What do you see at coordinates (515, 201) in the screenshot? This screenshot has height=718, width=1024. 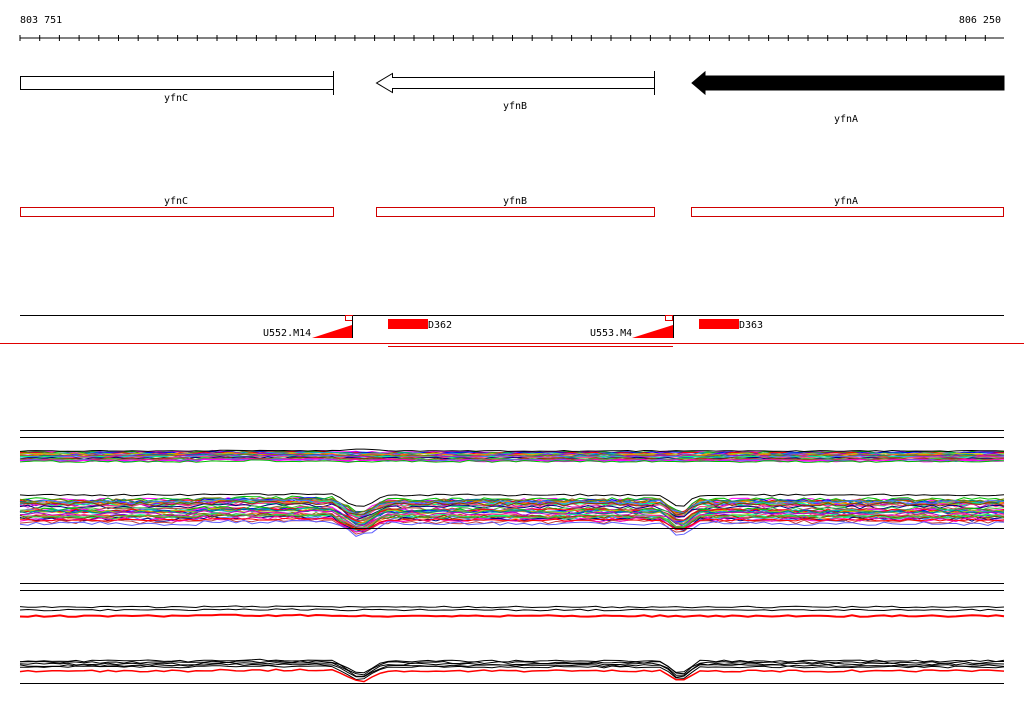 I see `annotation-label-yfnB: yfnB` at bounding box center [515, 201].